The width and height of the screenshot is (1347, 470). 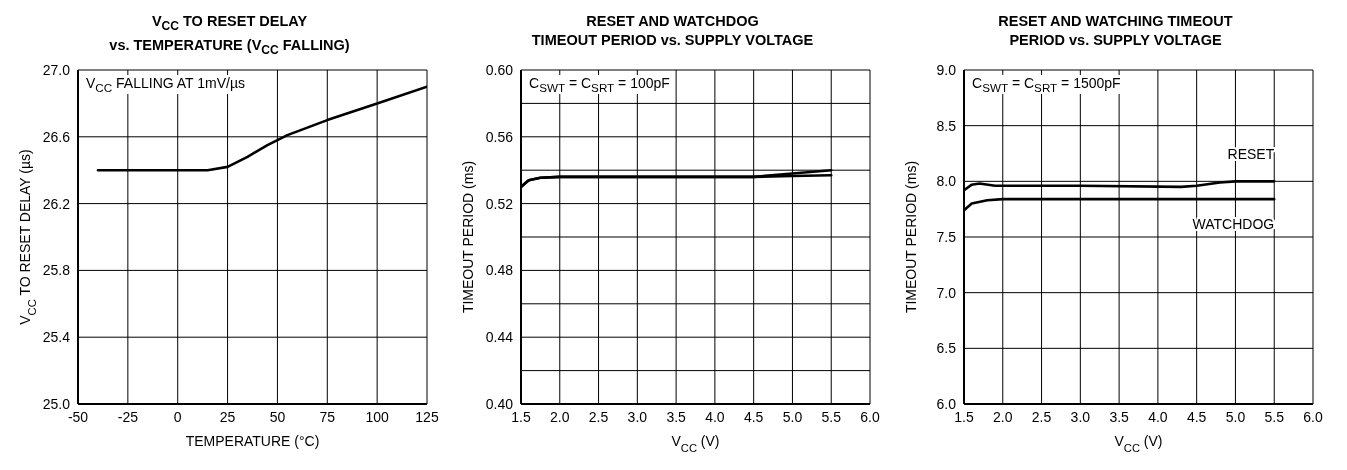 I want to click on y-tick-label: 7.0, so click(x=946, y=292).